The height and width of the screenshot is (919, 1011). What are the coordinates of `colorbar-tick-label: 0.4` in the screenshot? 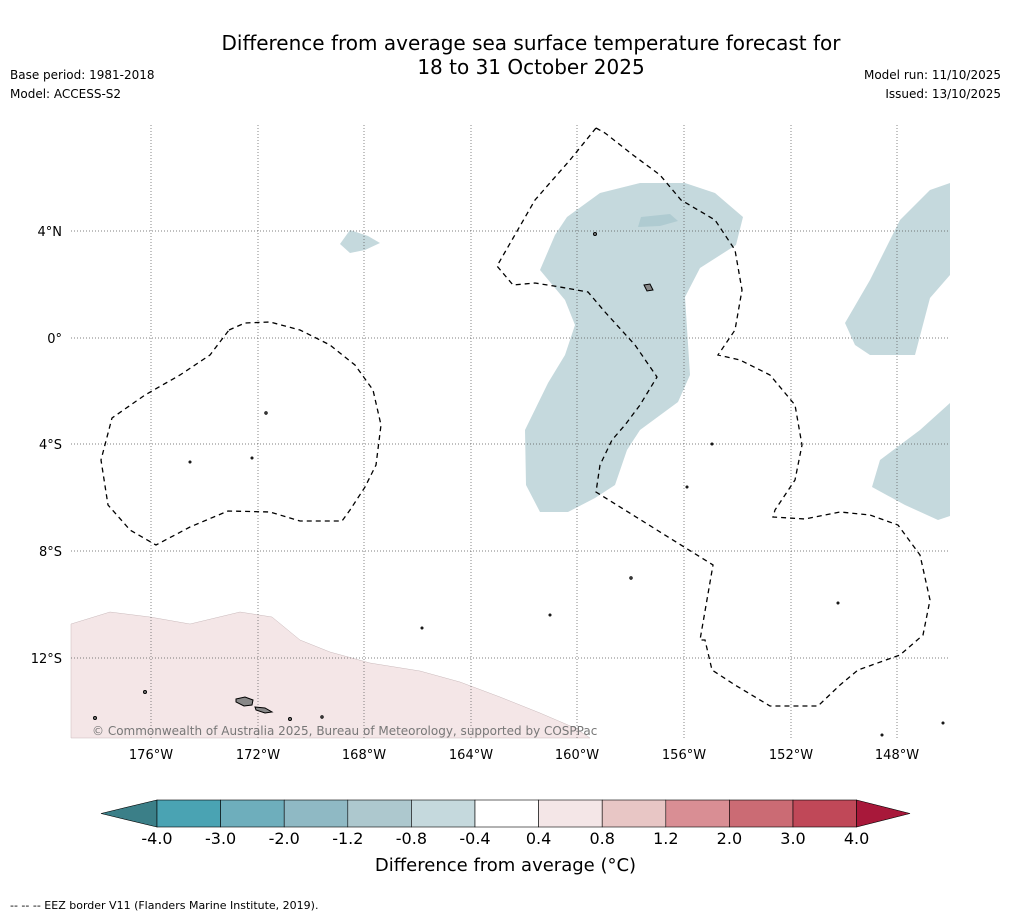 It's located at (538, 838).